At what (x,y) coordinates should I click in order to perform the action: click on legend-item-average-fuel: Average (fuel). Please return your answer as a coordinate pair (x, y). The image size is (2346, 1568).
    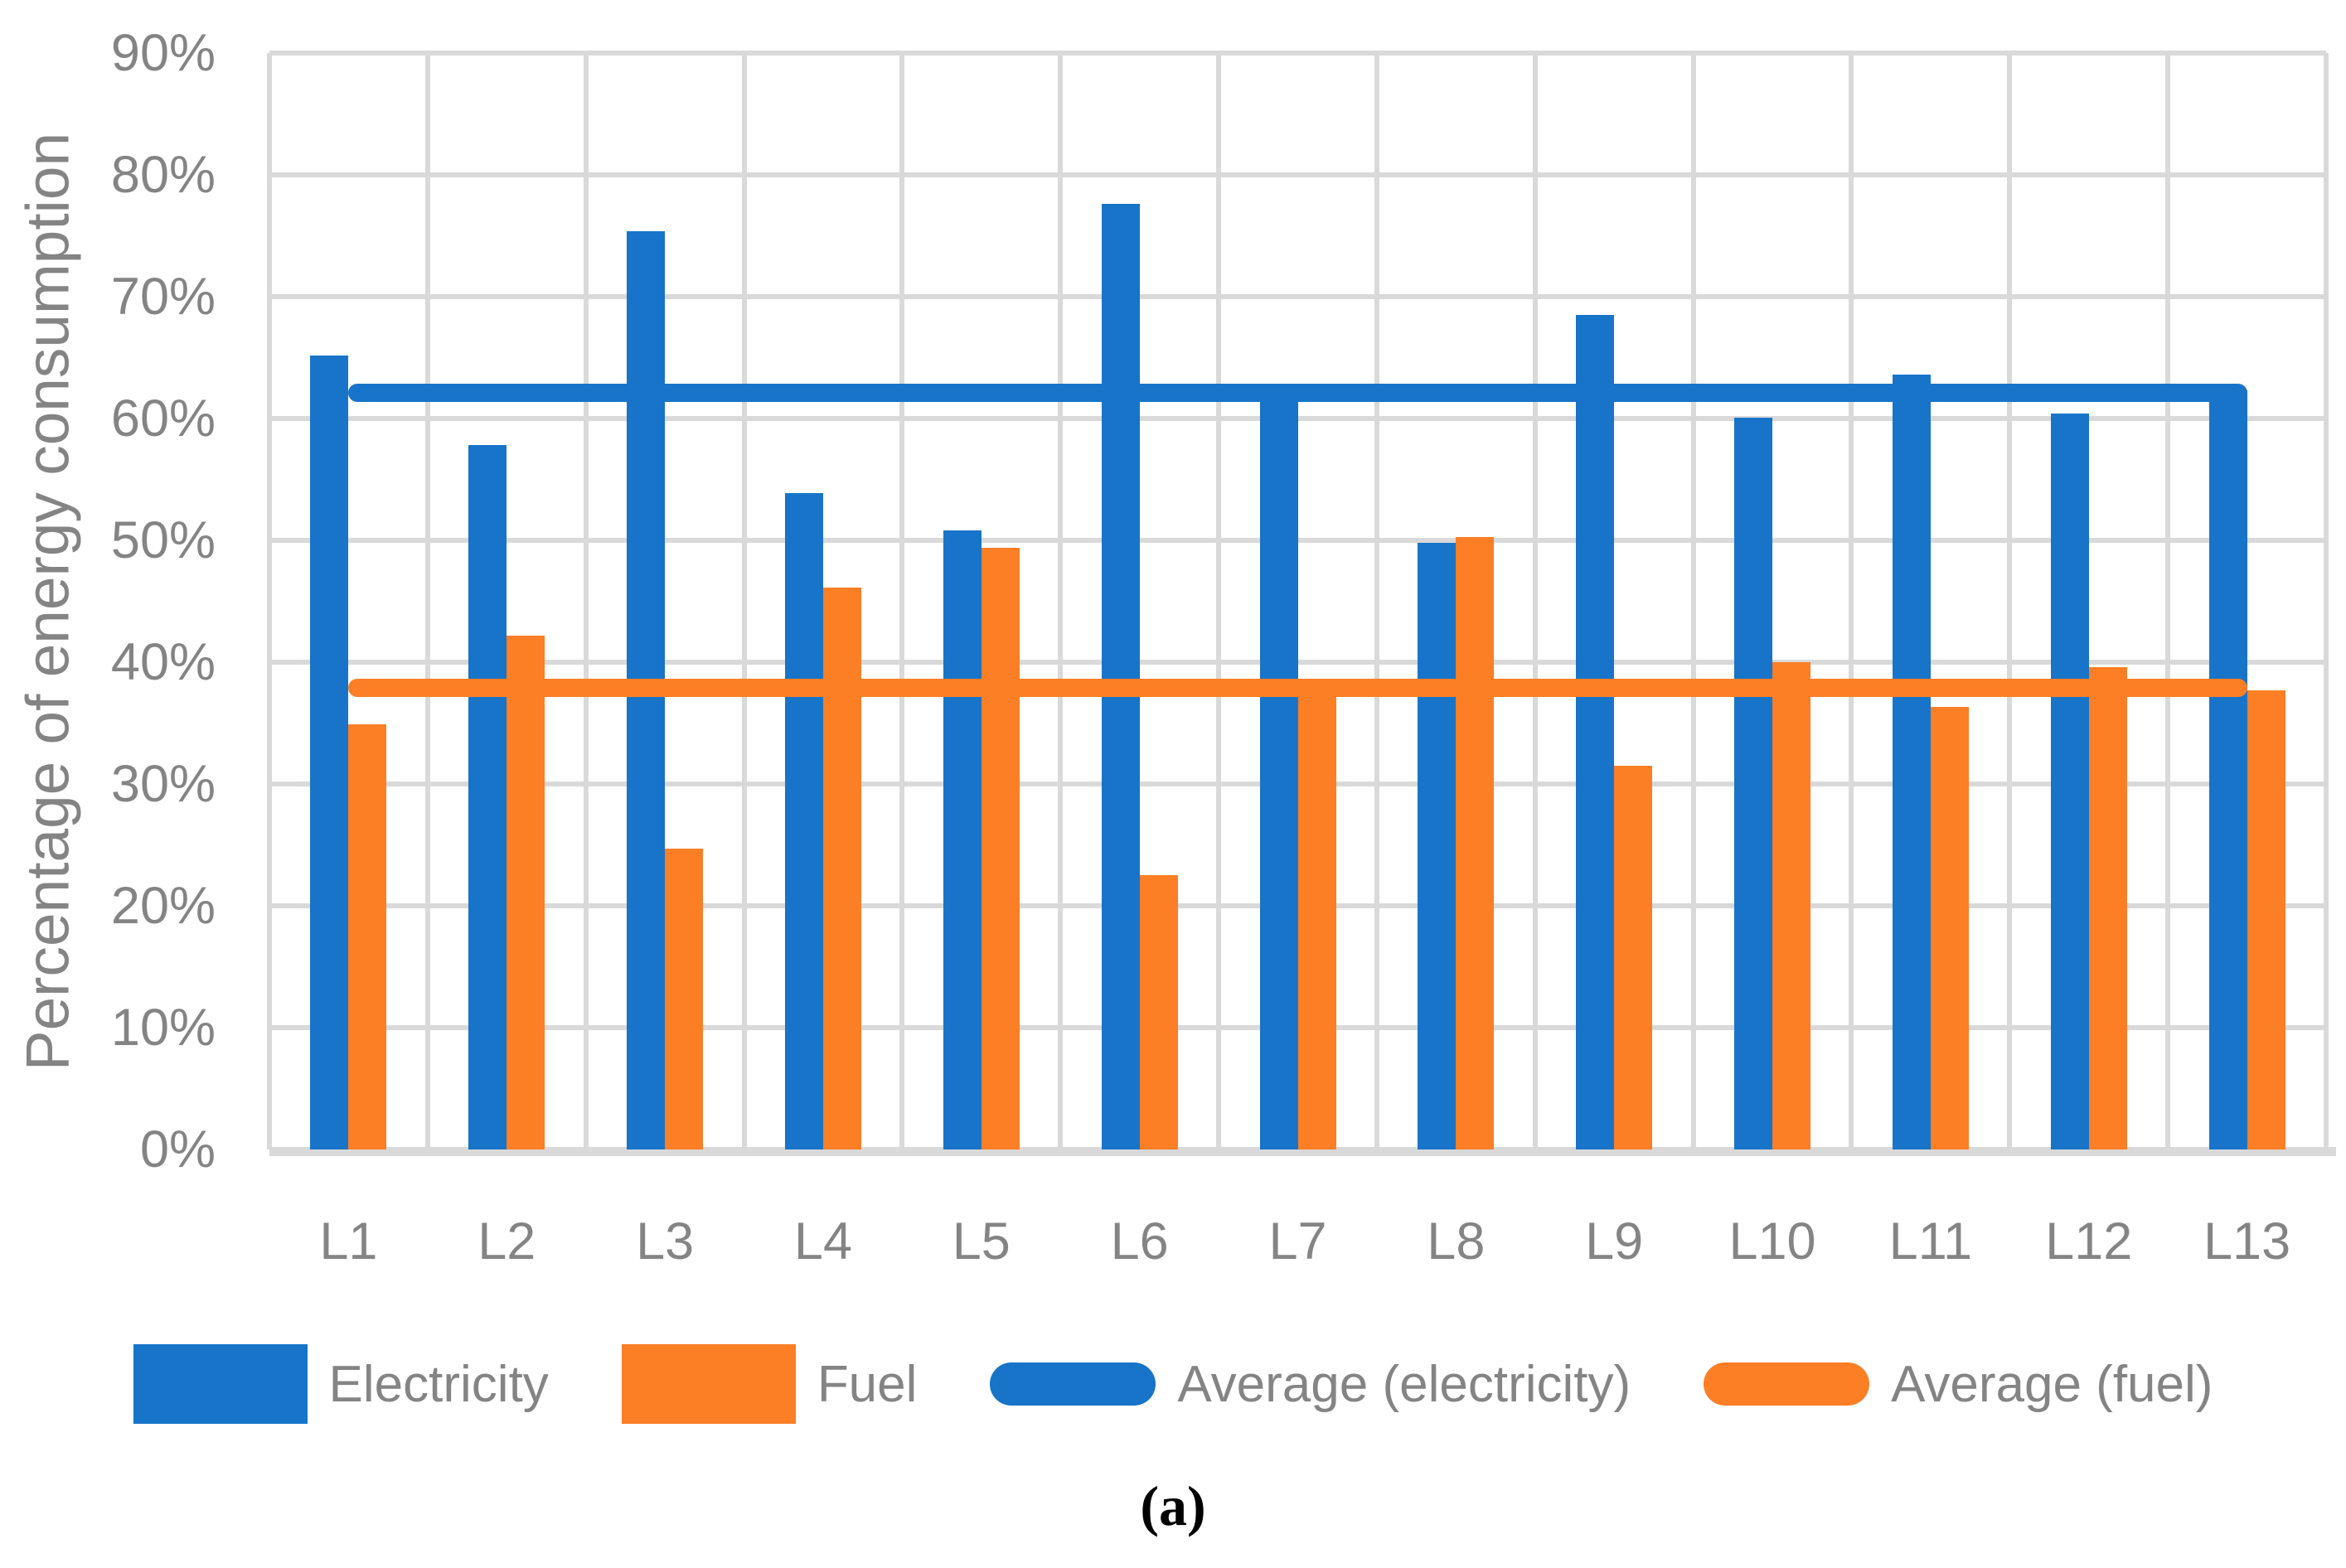
    Looking at the image, I should click on (1958, 1384).